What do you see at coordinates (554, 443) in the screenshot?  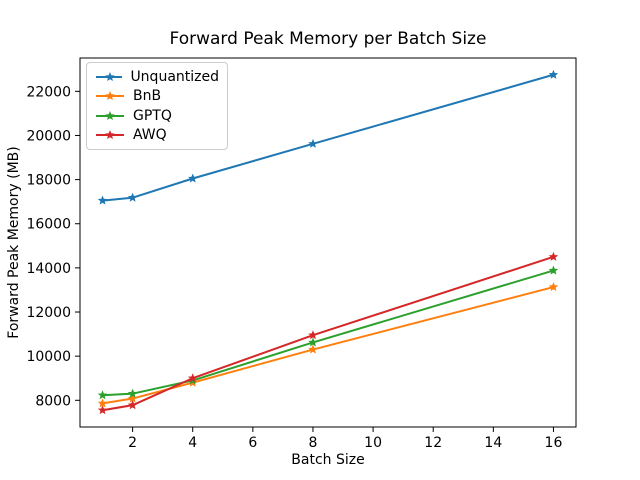 I see `x-tick-label: 16` at bounding box center [554, 443].